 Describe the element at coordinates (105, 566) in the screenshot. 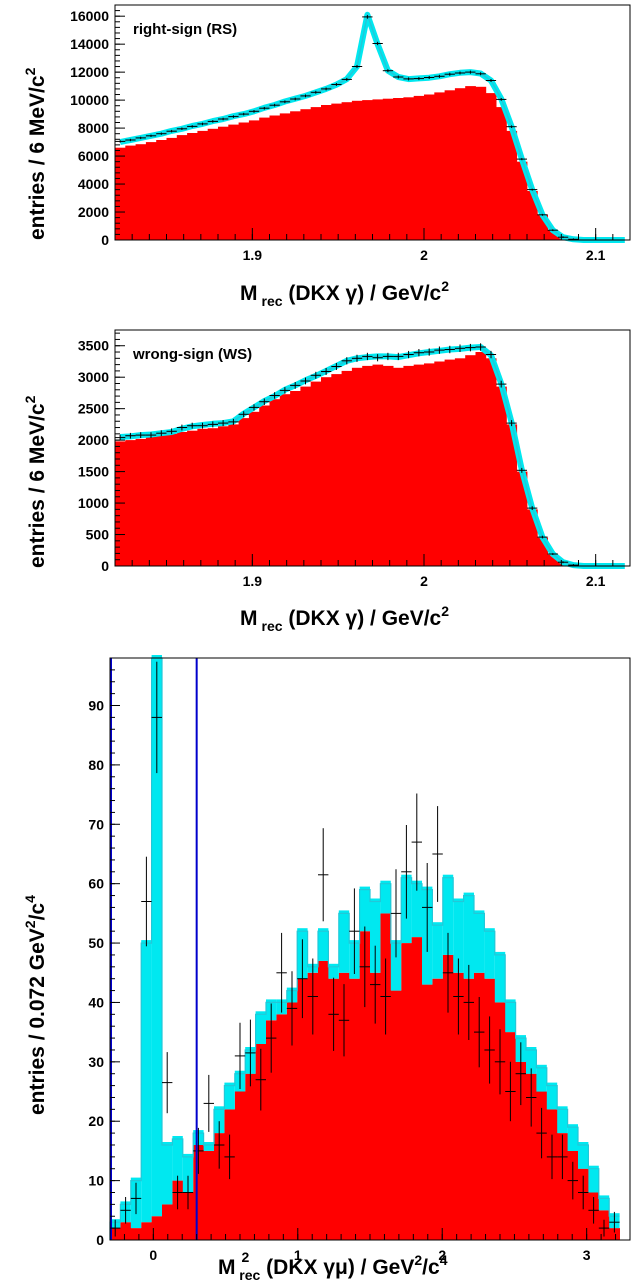

I see `ws-y-tick-label: 0` at that location.